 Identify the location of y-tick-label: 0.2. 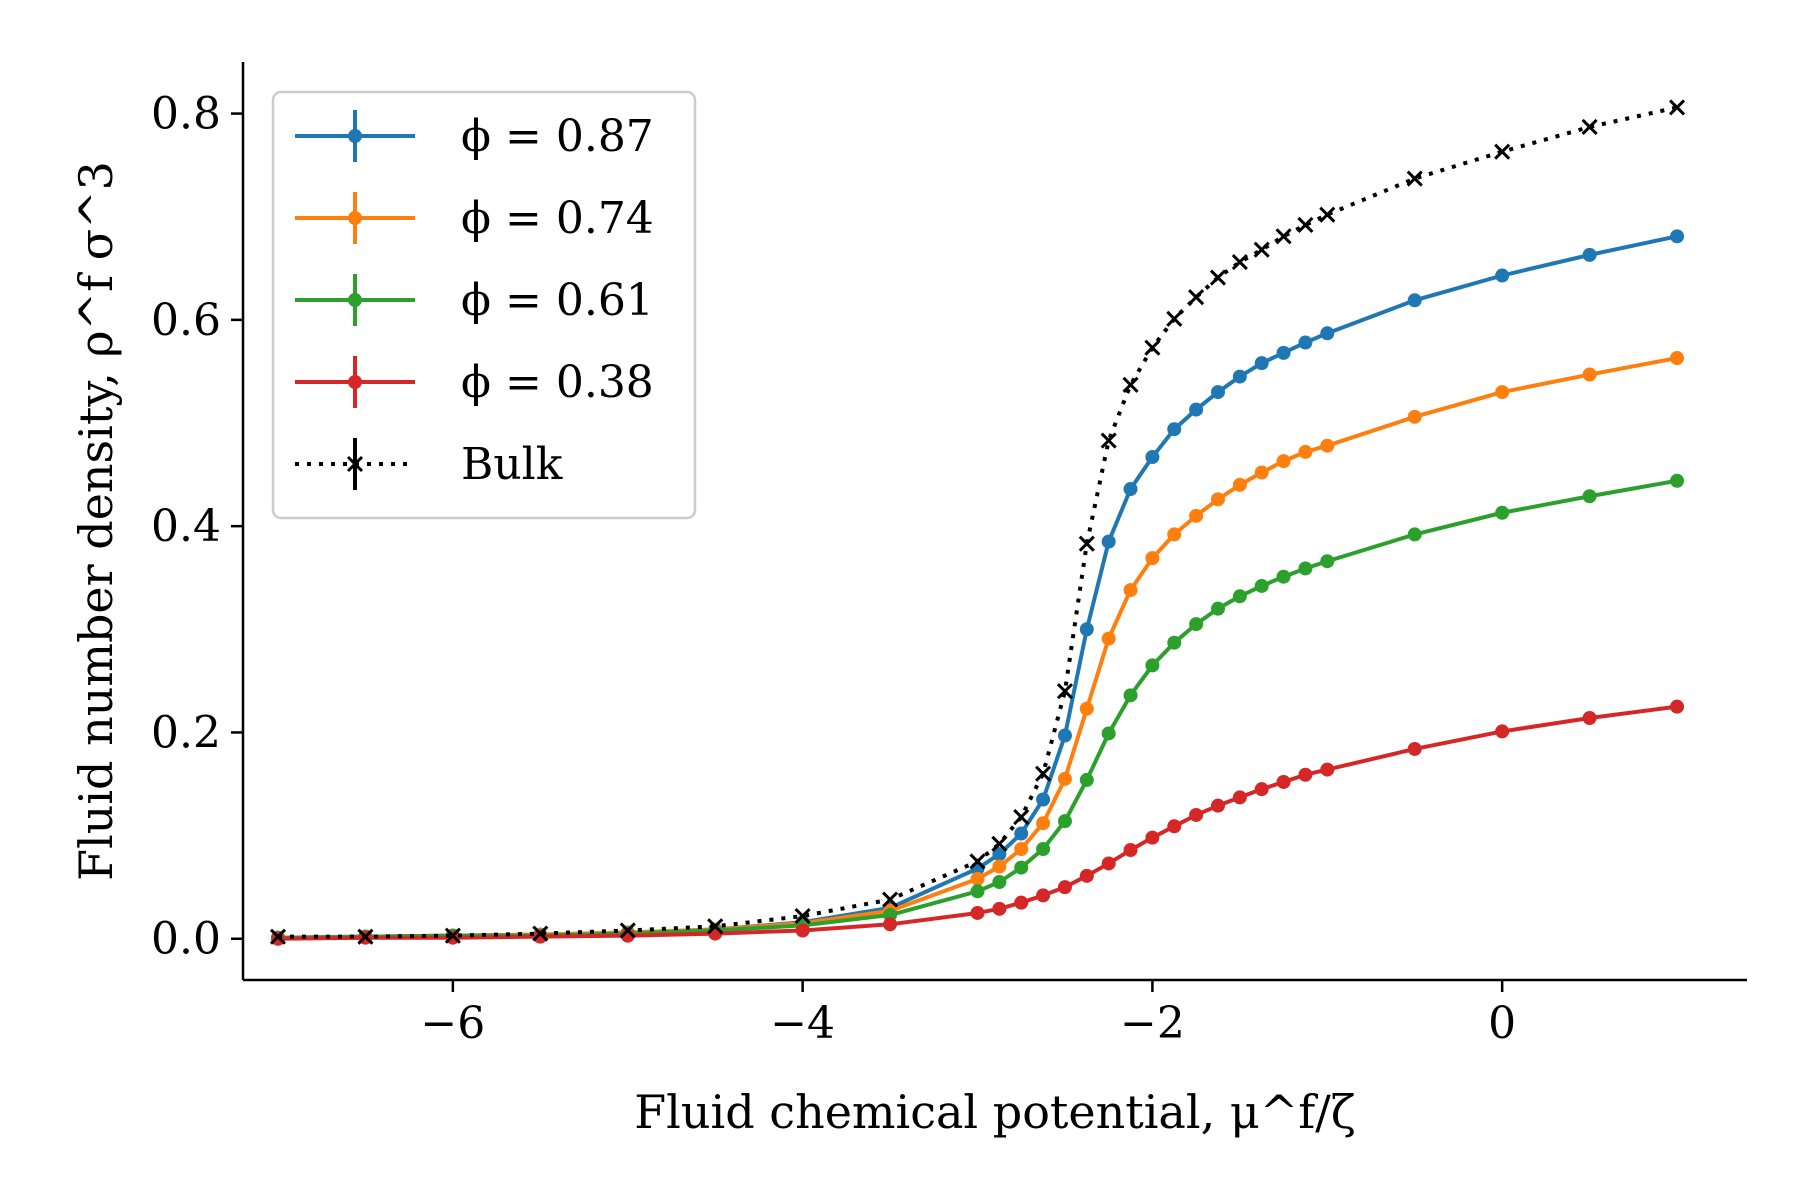
(186, 732).